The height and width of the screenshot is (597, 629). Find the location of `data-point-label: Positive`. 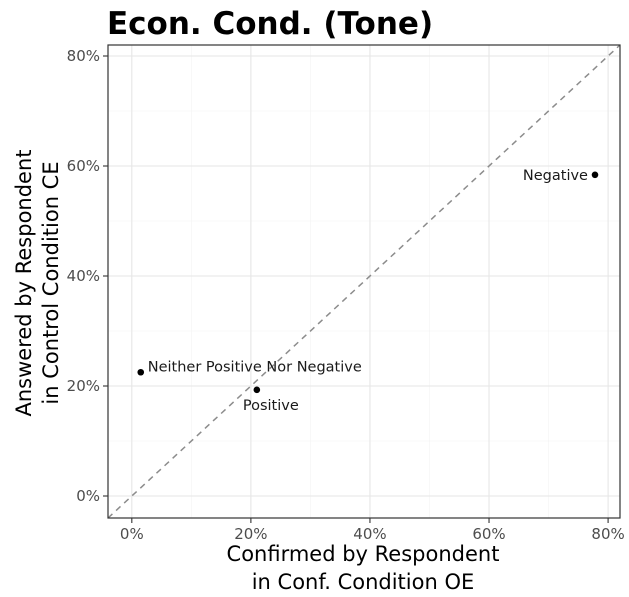

data-point-label: Positive is located at coordinates (271, 406).